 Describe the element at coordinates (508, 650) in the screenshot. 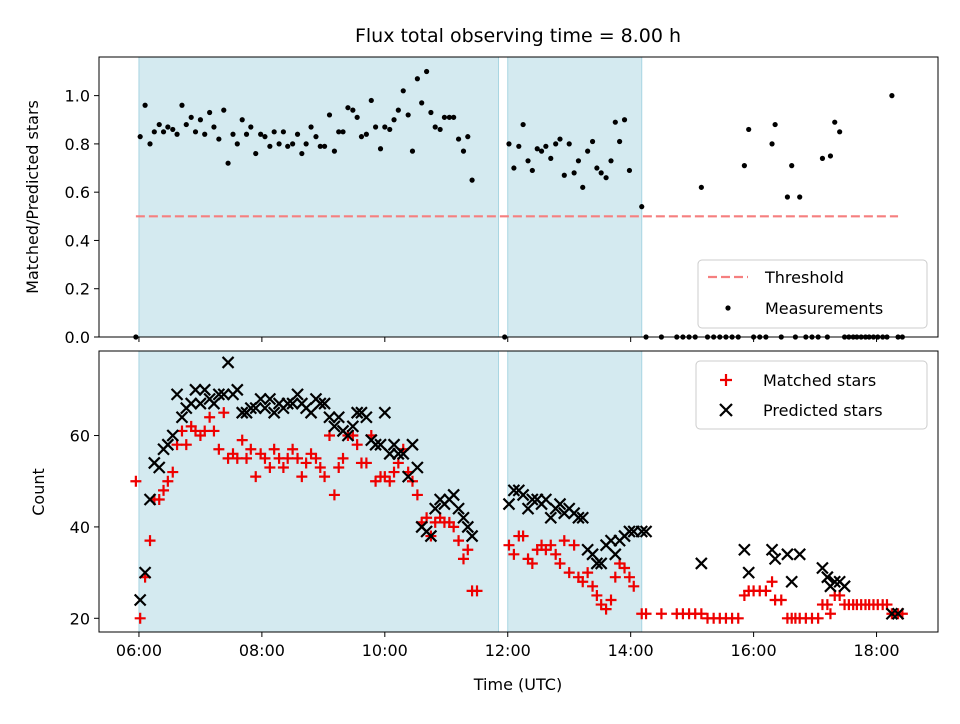

I see `x-tick-label: 12:00` at that location.